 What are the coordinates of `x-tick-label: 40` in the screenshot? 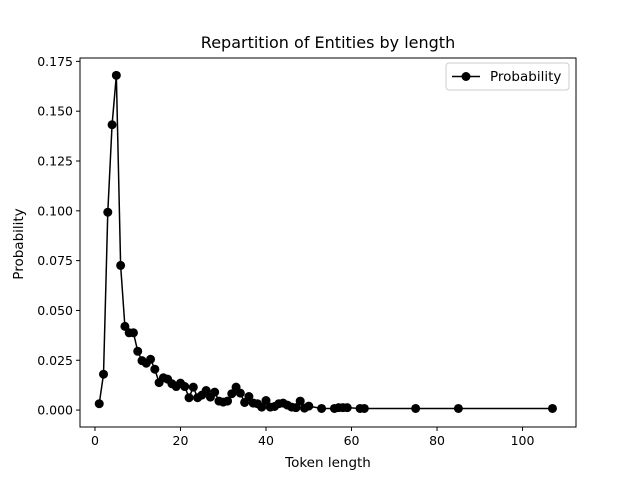 It's located at (266, 440).